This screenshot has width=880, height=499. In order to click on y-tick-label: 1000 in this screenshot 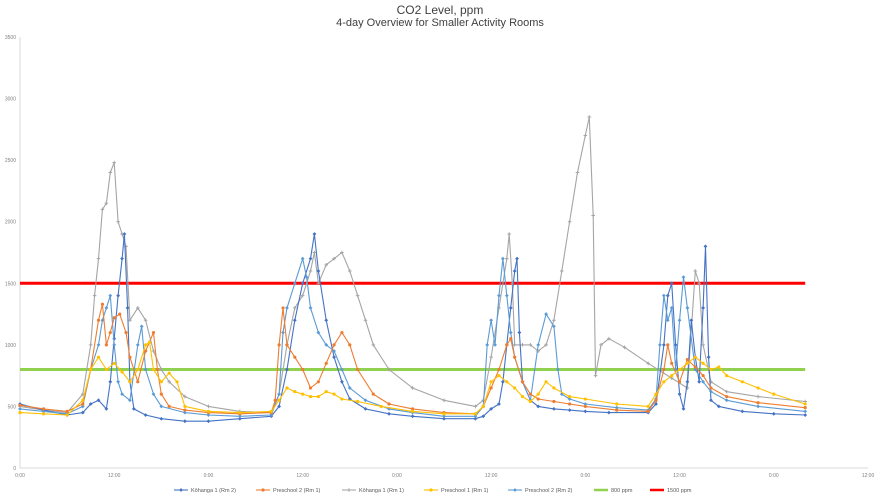, I will do `click(10, 346)`.